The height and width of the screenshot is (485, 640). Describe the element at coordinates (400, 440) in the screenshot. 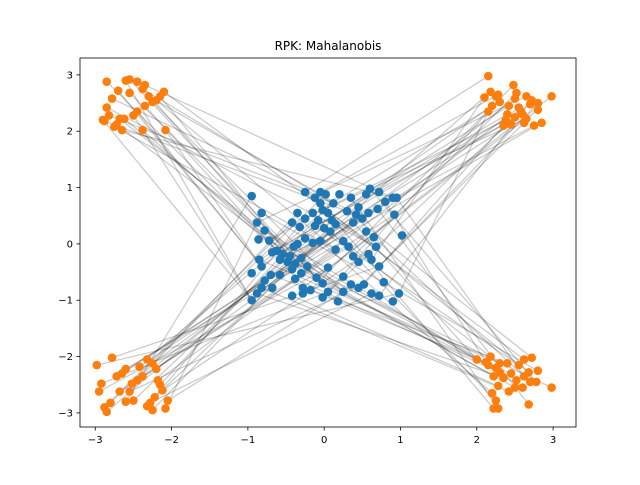

I see `x-tick-label: 1` at that location.